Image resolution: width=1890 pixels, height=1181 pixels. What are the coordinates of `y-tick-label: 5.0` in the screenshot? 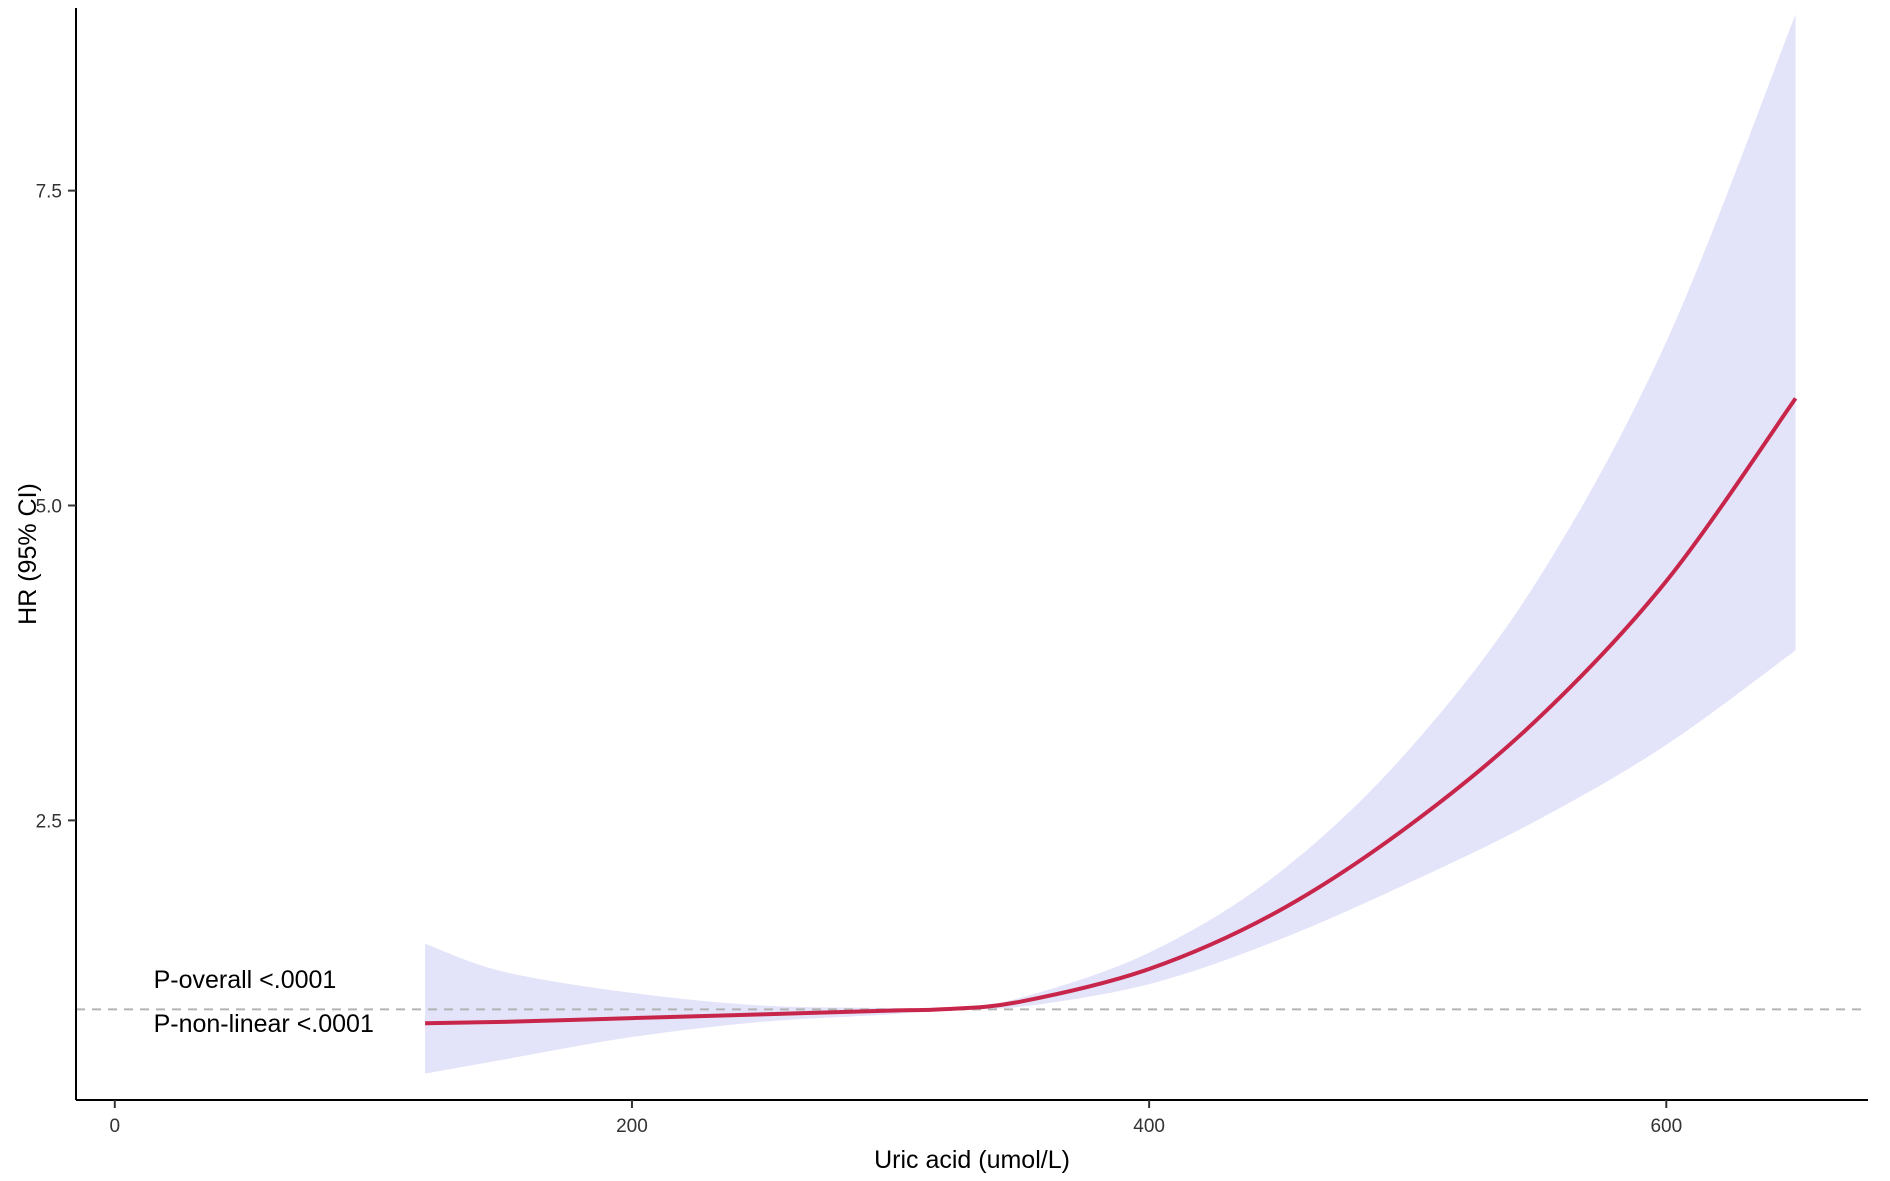 It's located at (49, 507).